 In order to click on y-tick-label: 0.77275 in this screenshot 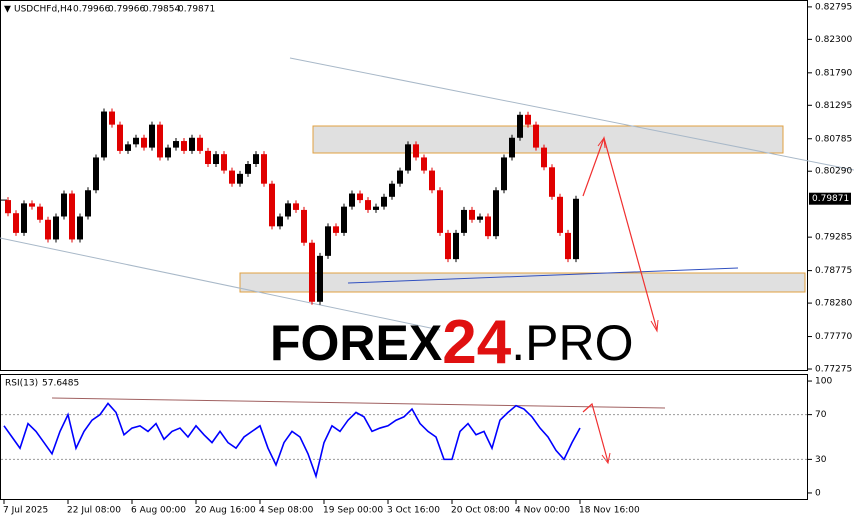, I will do `click(833, 370)`.